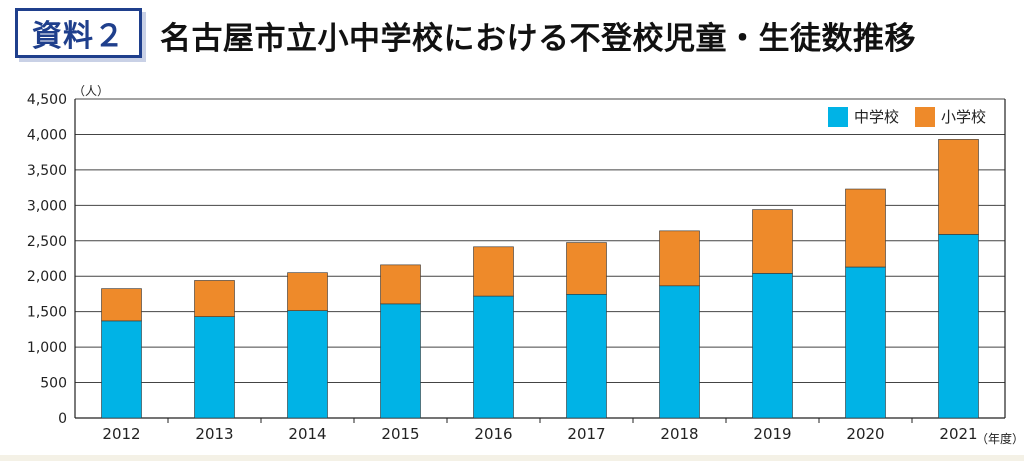  What do you see at coordinates (958, 434) in the screenshot?
I see `x-tick-label: 2021` at bounding box center [958, 434].